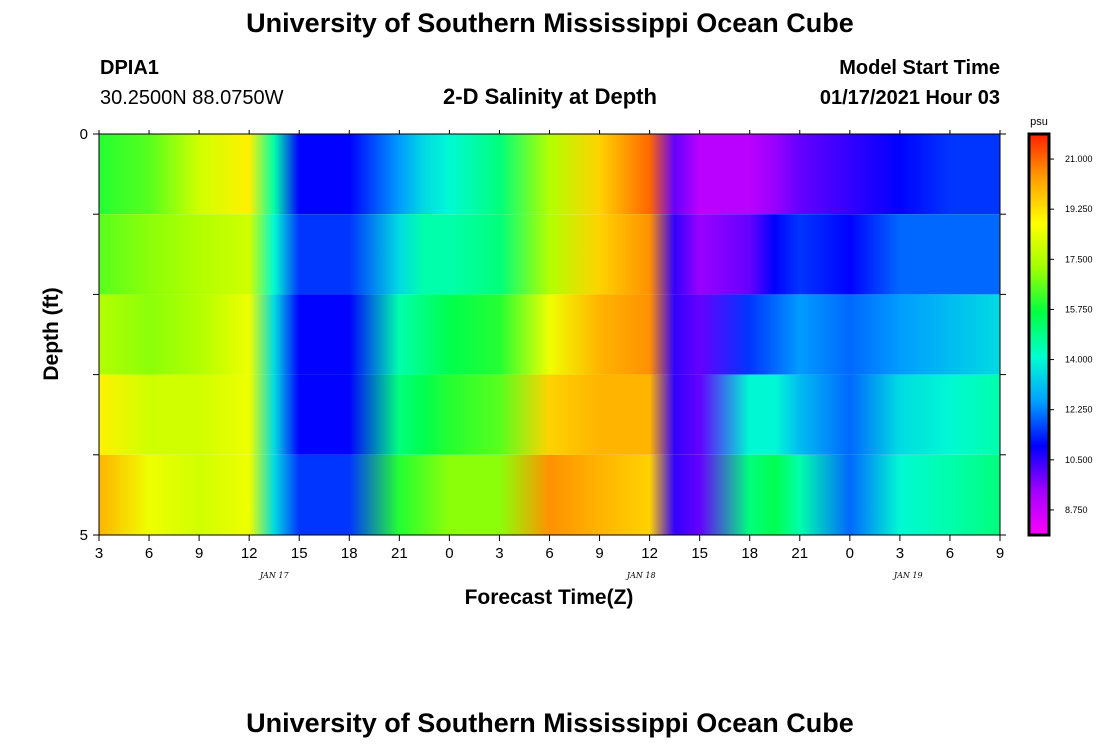  I want to click on colorbar-tick-label: 14.000, so click(1079, 360).